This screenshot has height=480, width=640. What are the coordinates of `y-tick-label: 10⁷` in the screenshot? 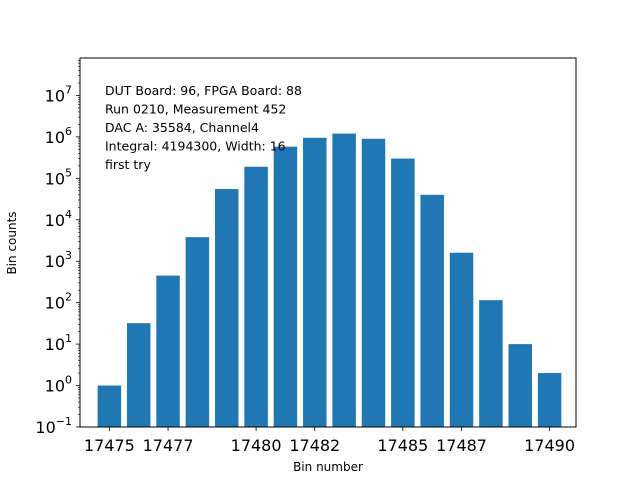 It's located at (58, 94).